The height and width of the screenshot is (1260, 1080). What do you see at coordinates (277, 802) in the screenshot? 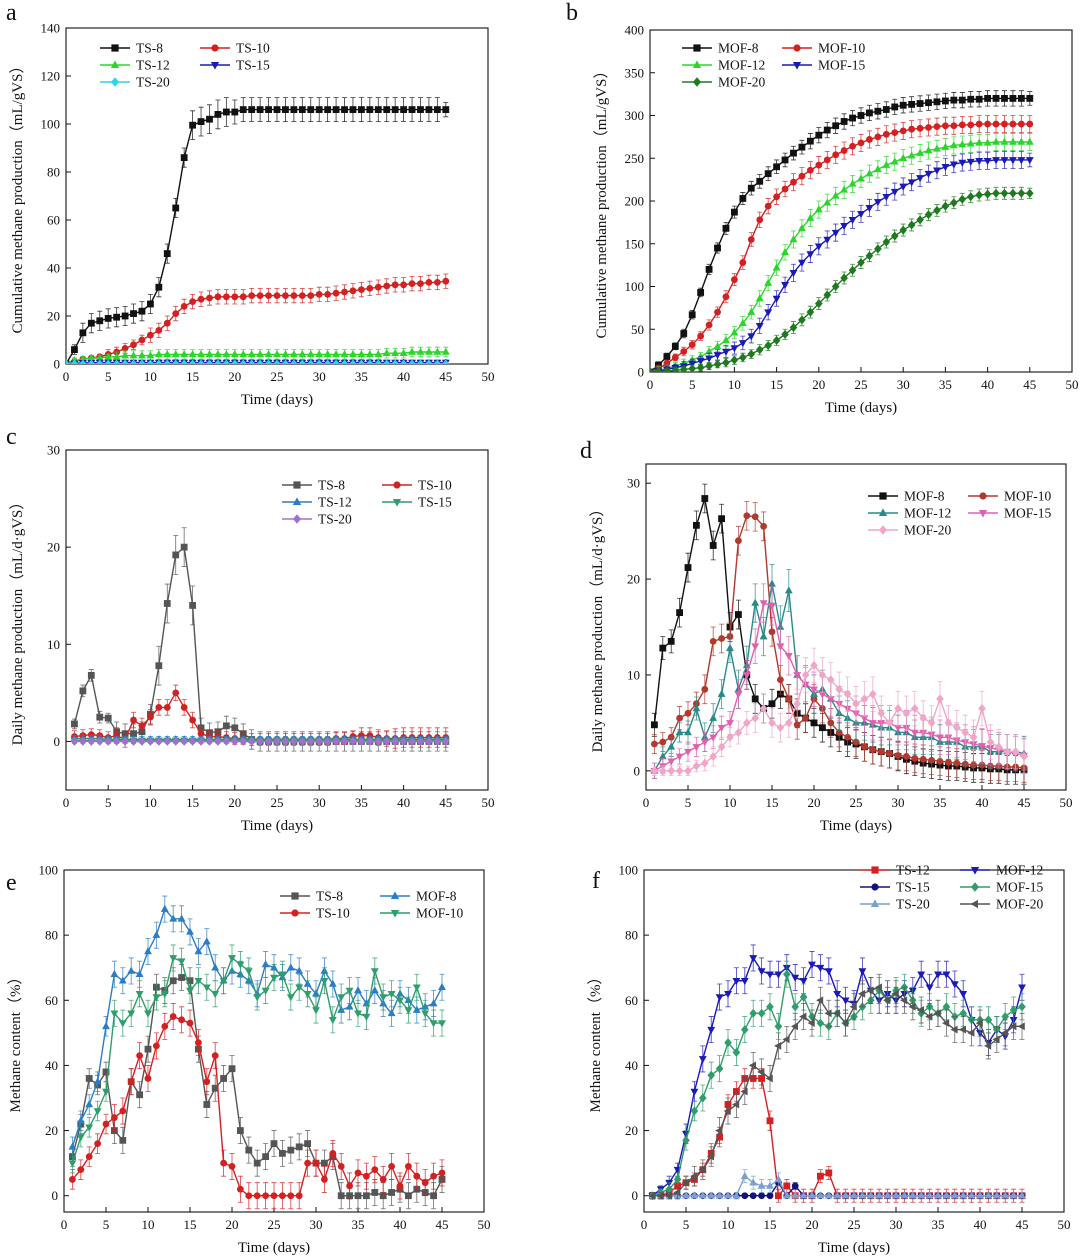
I see `x-tick-label: 25` at bounding box center [277, 802].